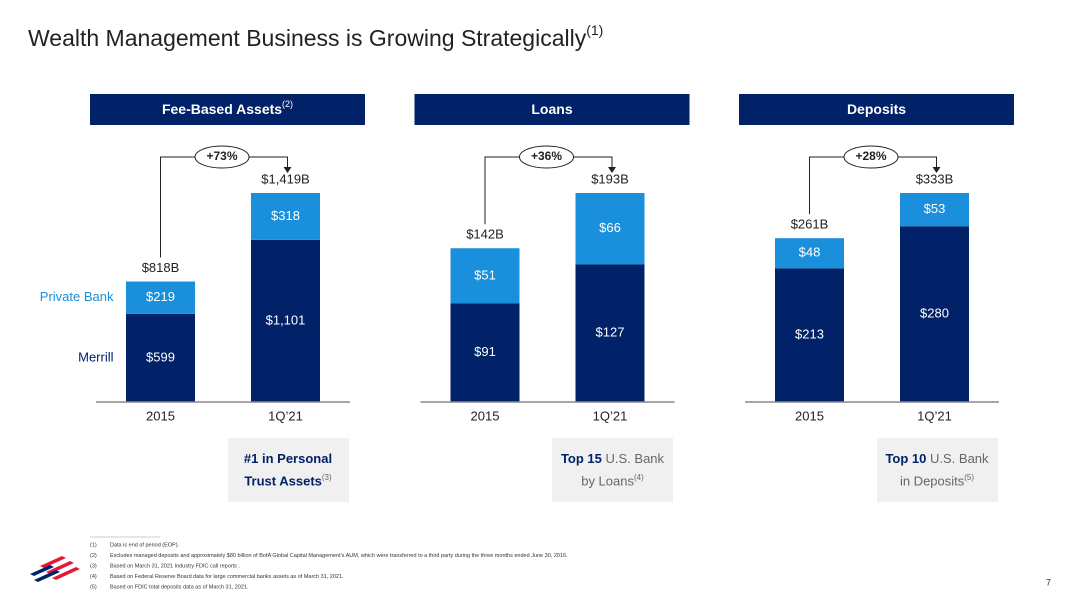 This screenshot has width=1080, height=607. I want to click on value-label: $318, so click(285, 215).